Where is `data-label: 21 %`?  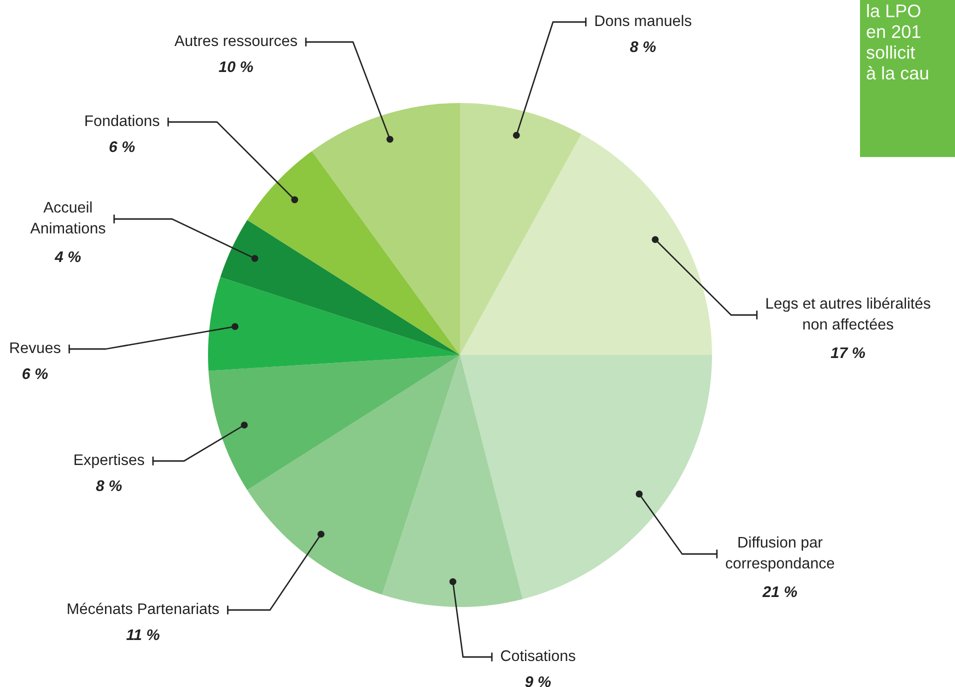
data-label: 21 % is located at coordinates (779, 592).